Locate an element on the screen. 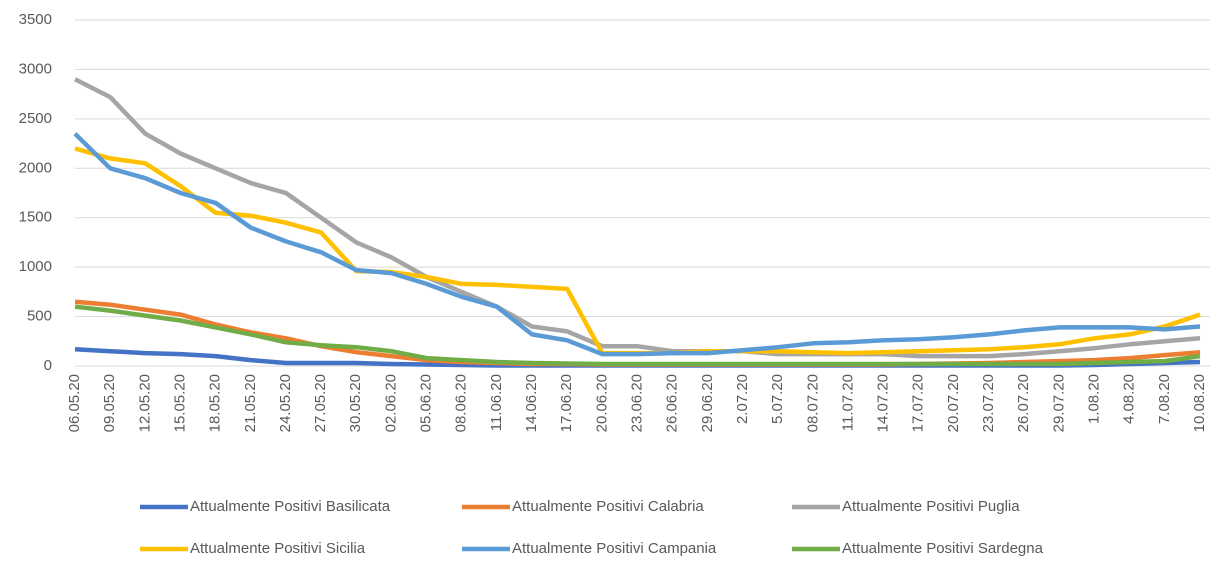  x-tick-label: 27.05.20 is located at coordinates (320, 403).